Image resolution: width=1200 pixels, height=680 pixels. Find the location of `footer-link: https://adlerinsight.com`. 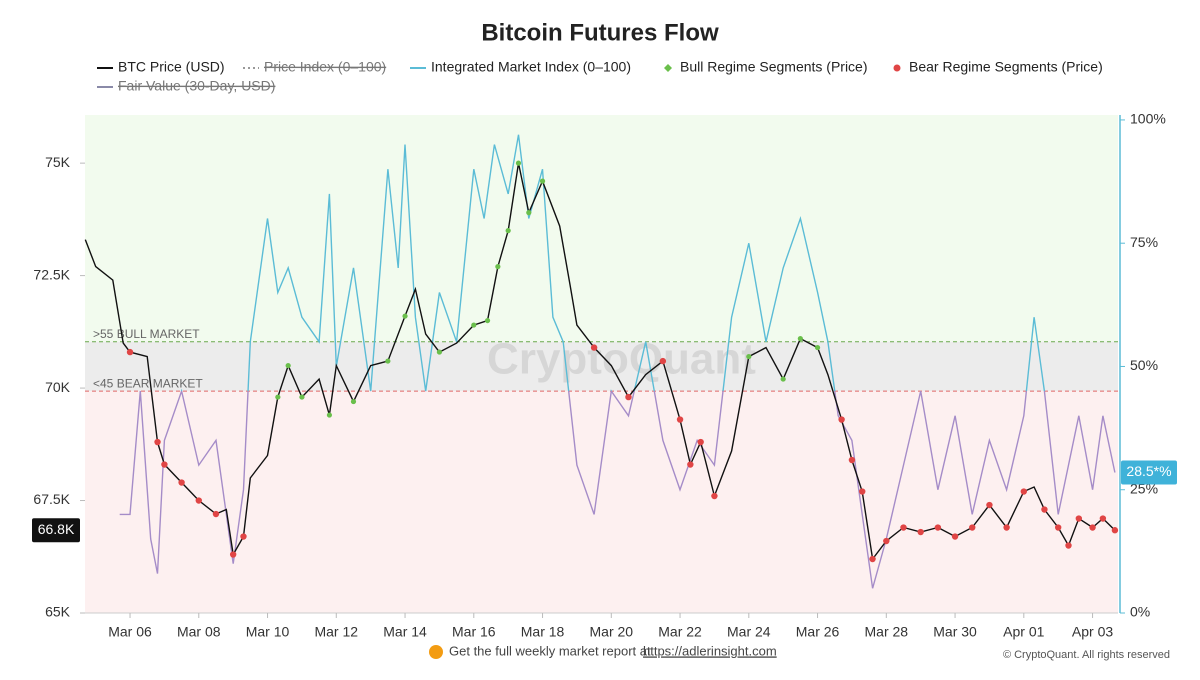

footer-link: https://adlerinsight.com is located at coordinates (710, 650).